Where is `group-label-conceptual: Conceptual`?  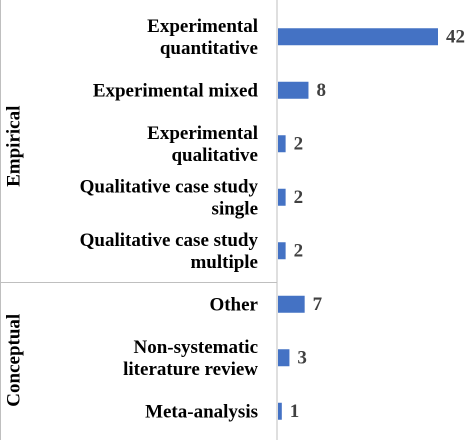 group-label-conceptual: Conceptual is located at coordinates (14, 360).